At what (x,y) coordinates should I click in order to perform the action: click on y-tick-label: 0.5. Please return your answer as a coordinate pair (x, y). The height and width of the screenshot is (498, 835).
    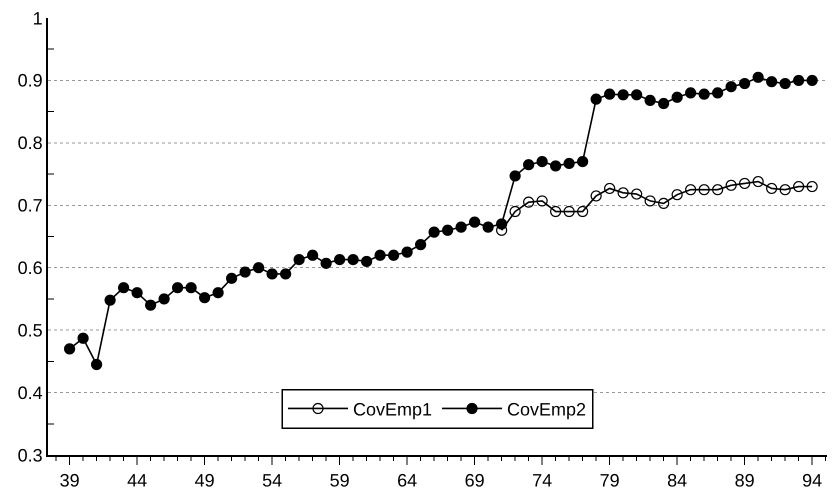
    Looking at the image, I should click on (30, 330).